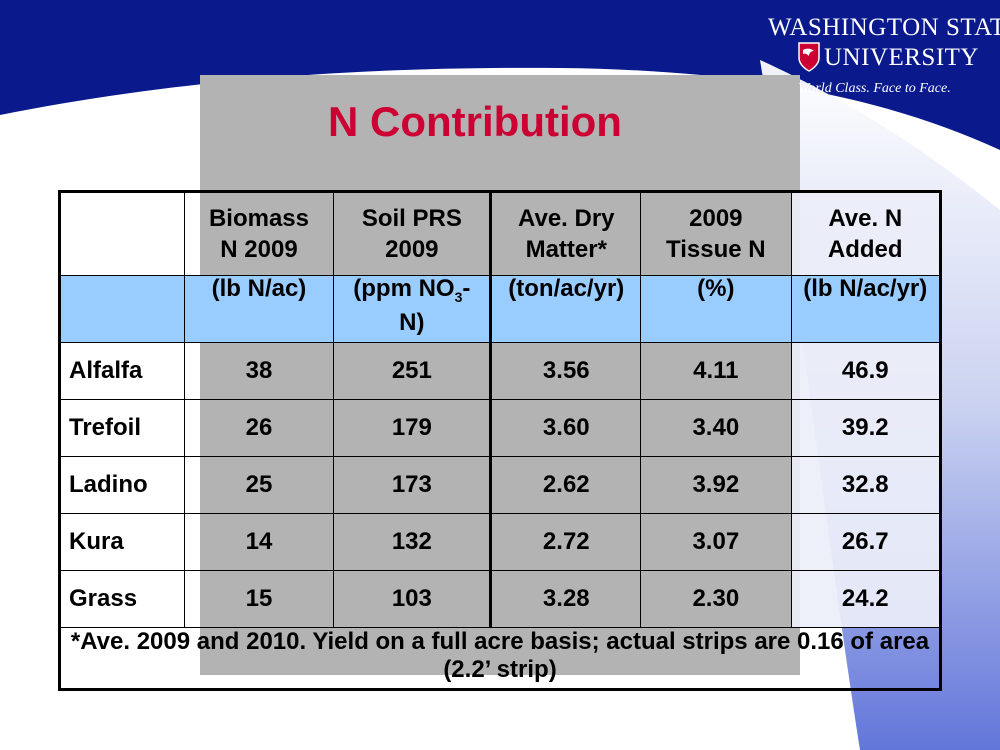 This screenshot has width=1000, height=750. I want to click on cell-soil: 179, so click(412, 428).